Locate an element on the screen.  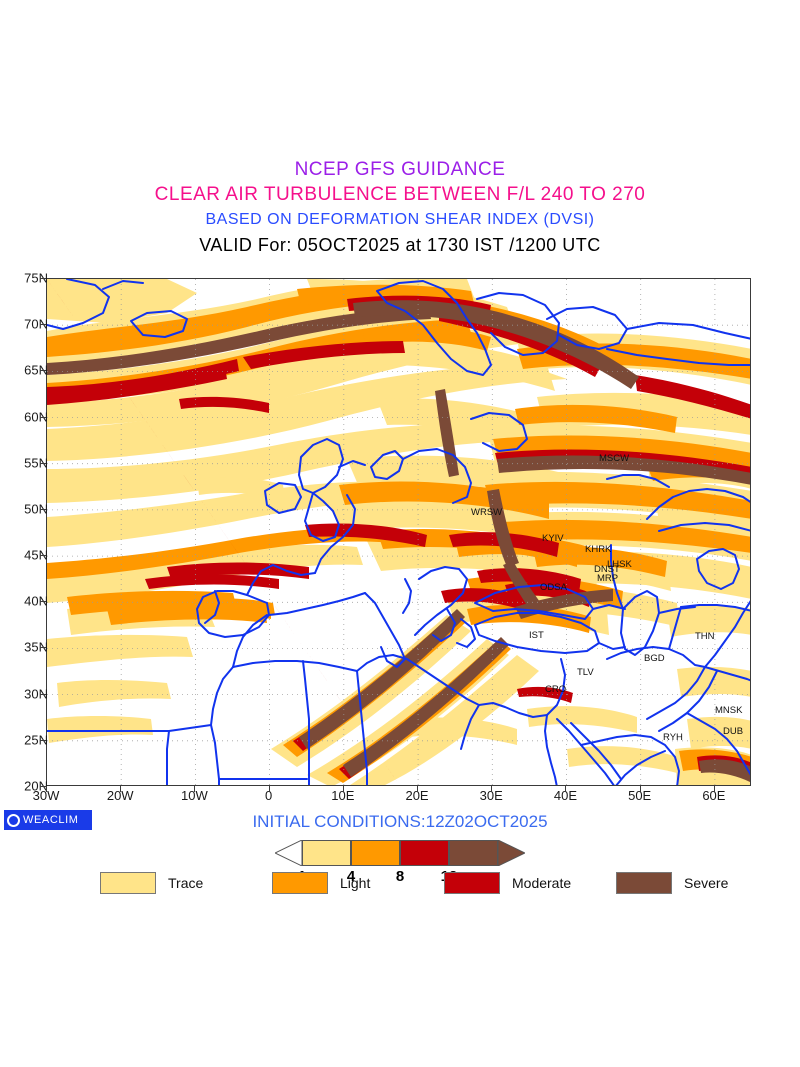
legend-item-trace: Trace is located at coordinates (151, 883).